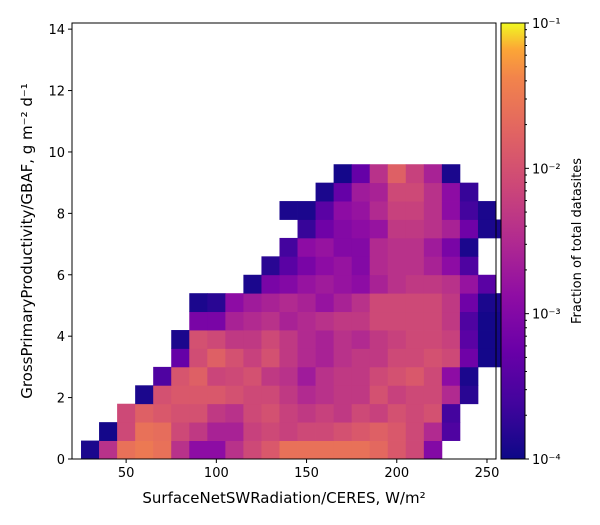 This screenshot has height=525, width=600. I want to click on colorbar-tick-label: 10⁻⁴, so click(546, 460).